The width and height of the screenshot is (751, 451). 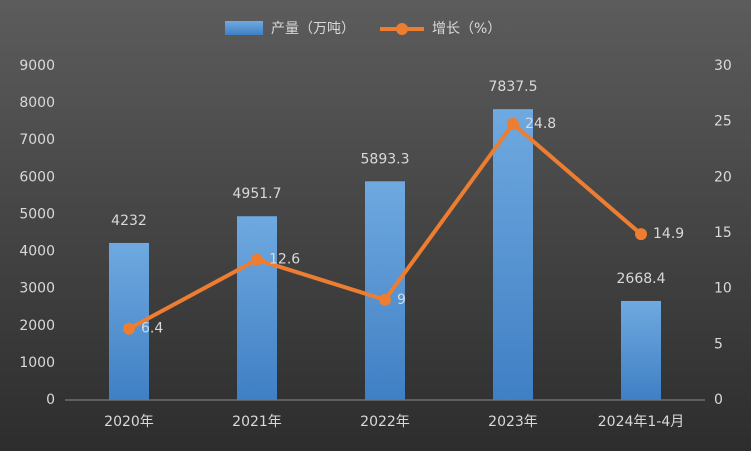 What do you see at coordinates (401, 300) in the screenshot?
I see `line-value-label: 9` at bounding box center [401, 300].